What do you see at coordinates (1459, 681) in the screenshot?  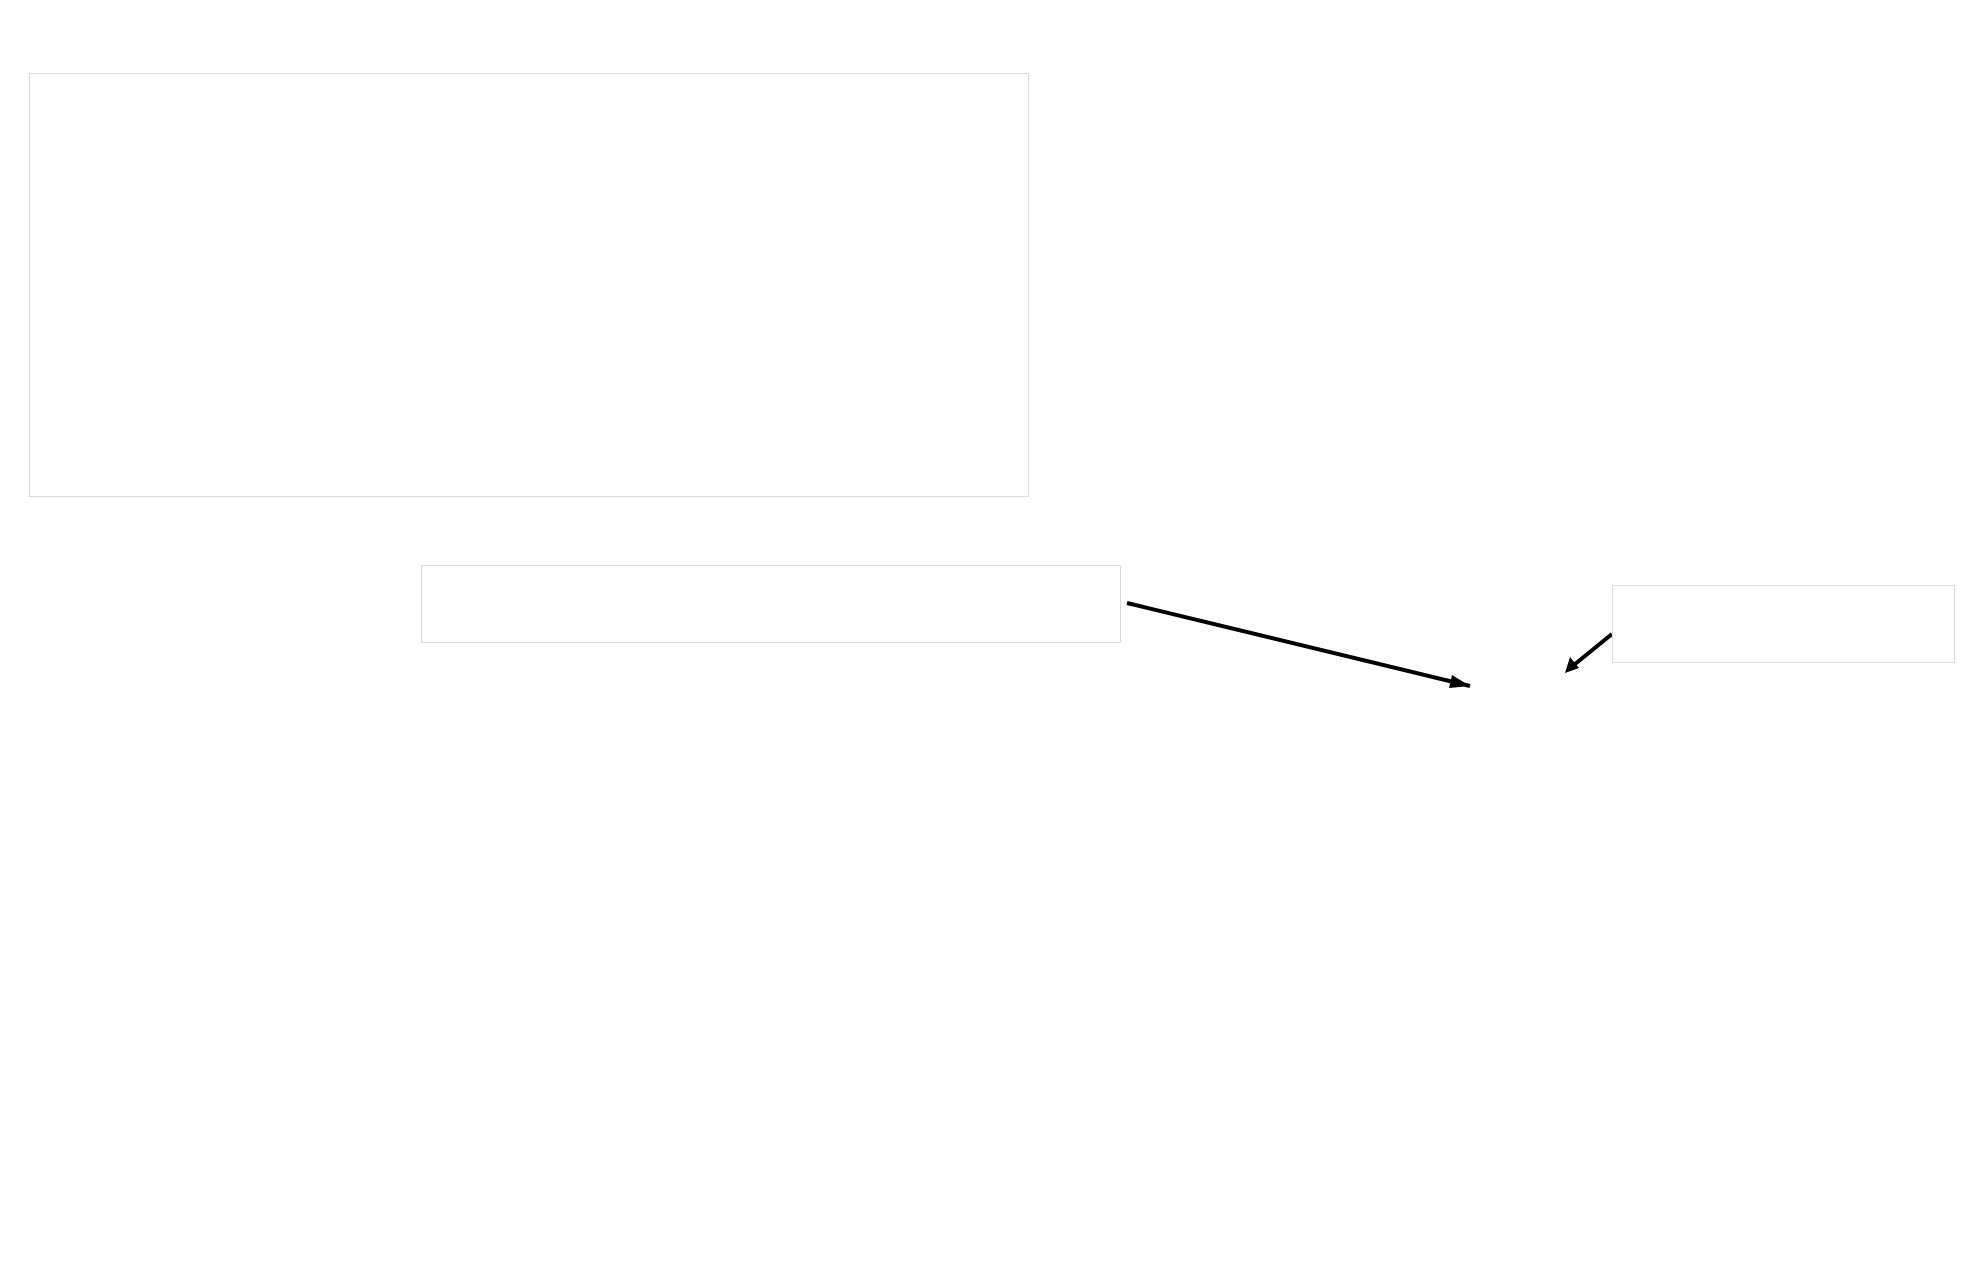 I see `social-optimum-arrowhead` at bounding box center [1459, 681].